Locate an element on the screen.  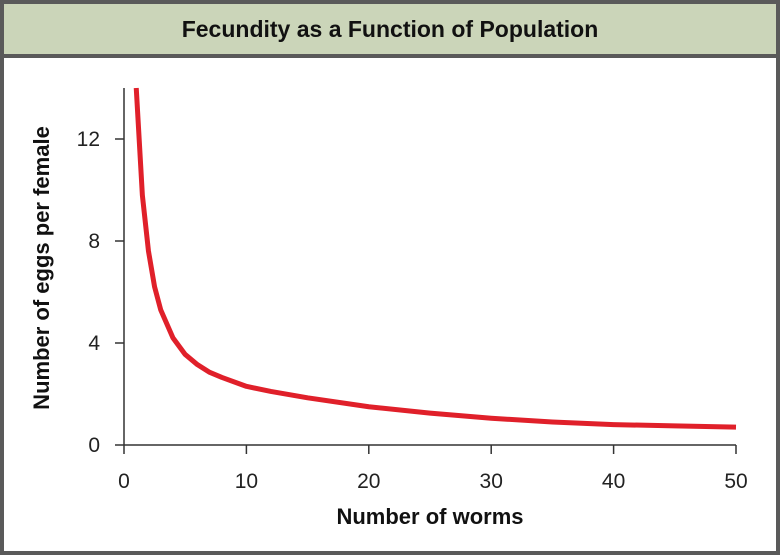
title-bar: Fecundity as a Function of Population is located at coordinates (390, 31).